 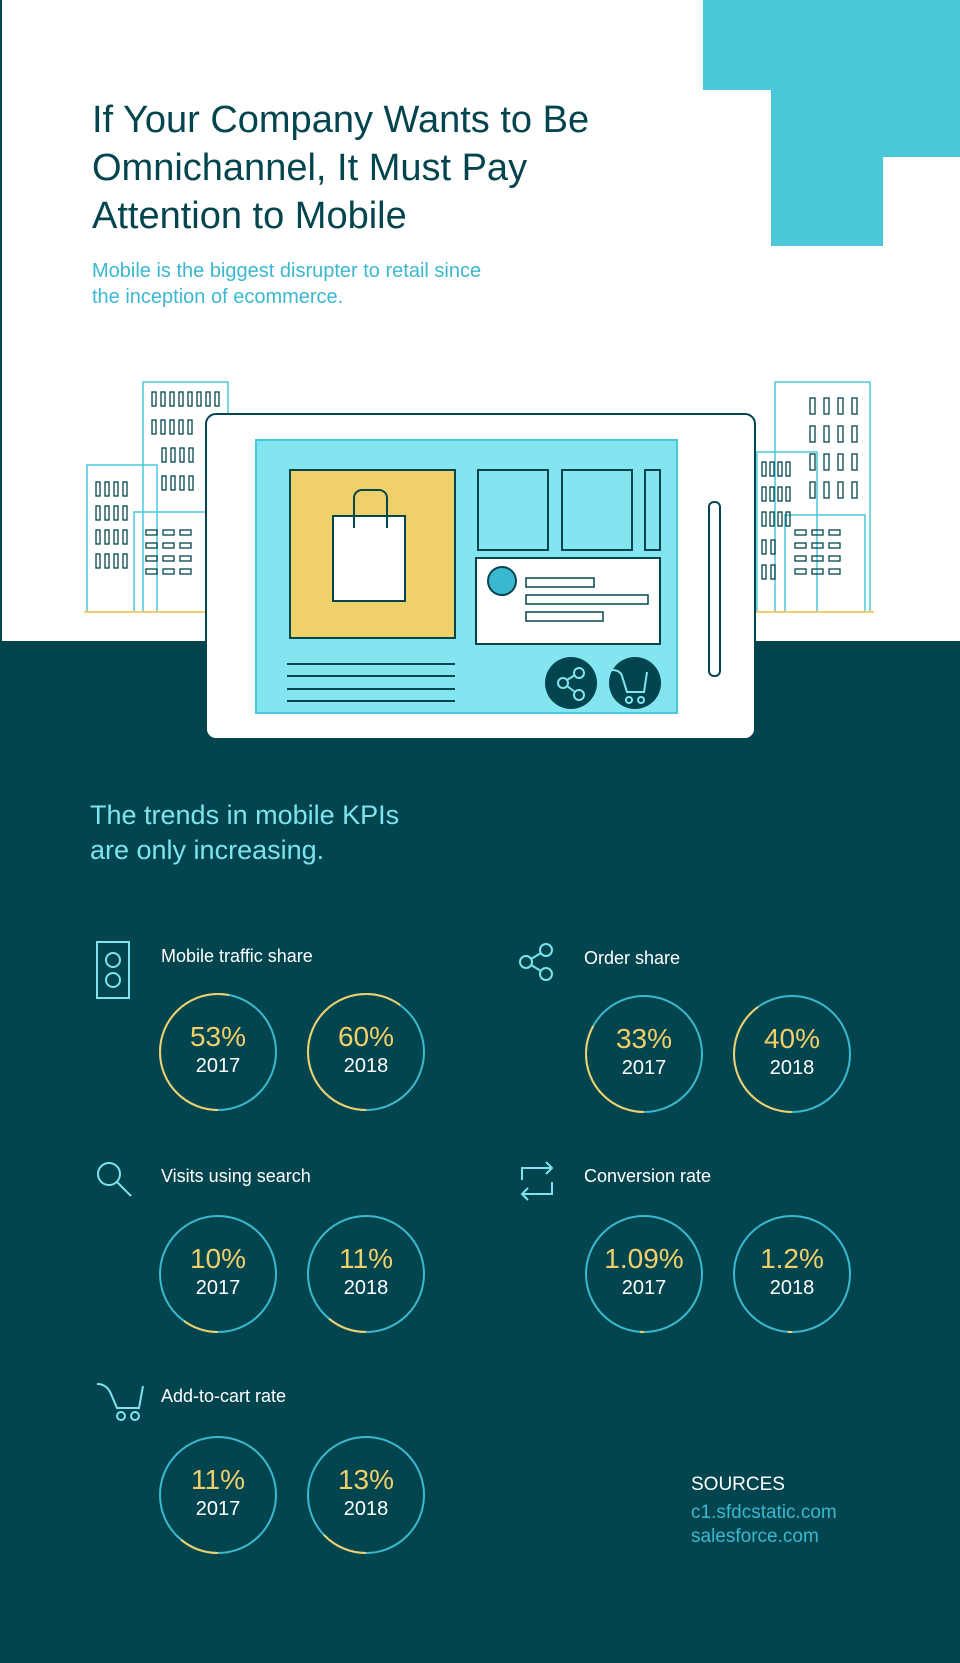 I want to click on kpi-donut: 33% 2017, so click(x=644, y=1054).